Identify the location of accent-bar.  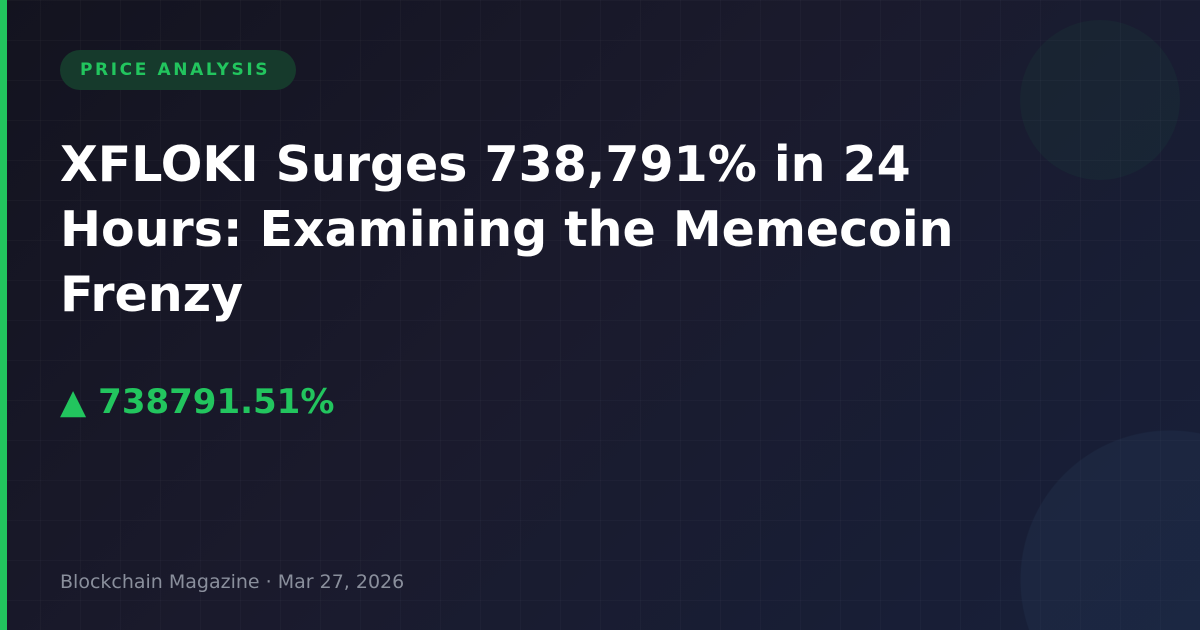
(3, 315).